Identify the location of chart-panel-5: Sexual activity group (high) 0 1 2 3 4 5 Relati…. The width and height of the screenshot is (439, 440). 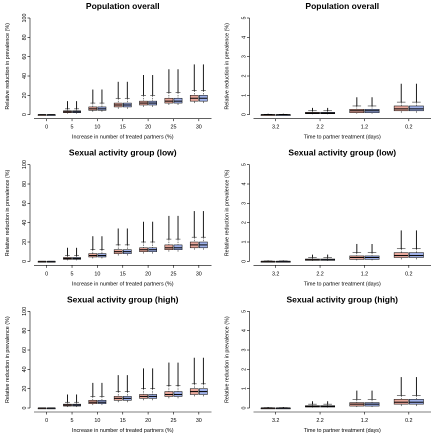
(328, 364).